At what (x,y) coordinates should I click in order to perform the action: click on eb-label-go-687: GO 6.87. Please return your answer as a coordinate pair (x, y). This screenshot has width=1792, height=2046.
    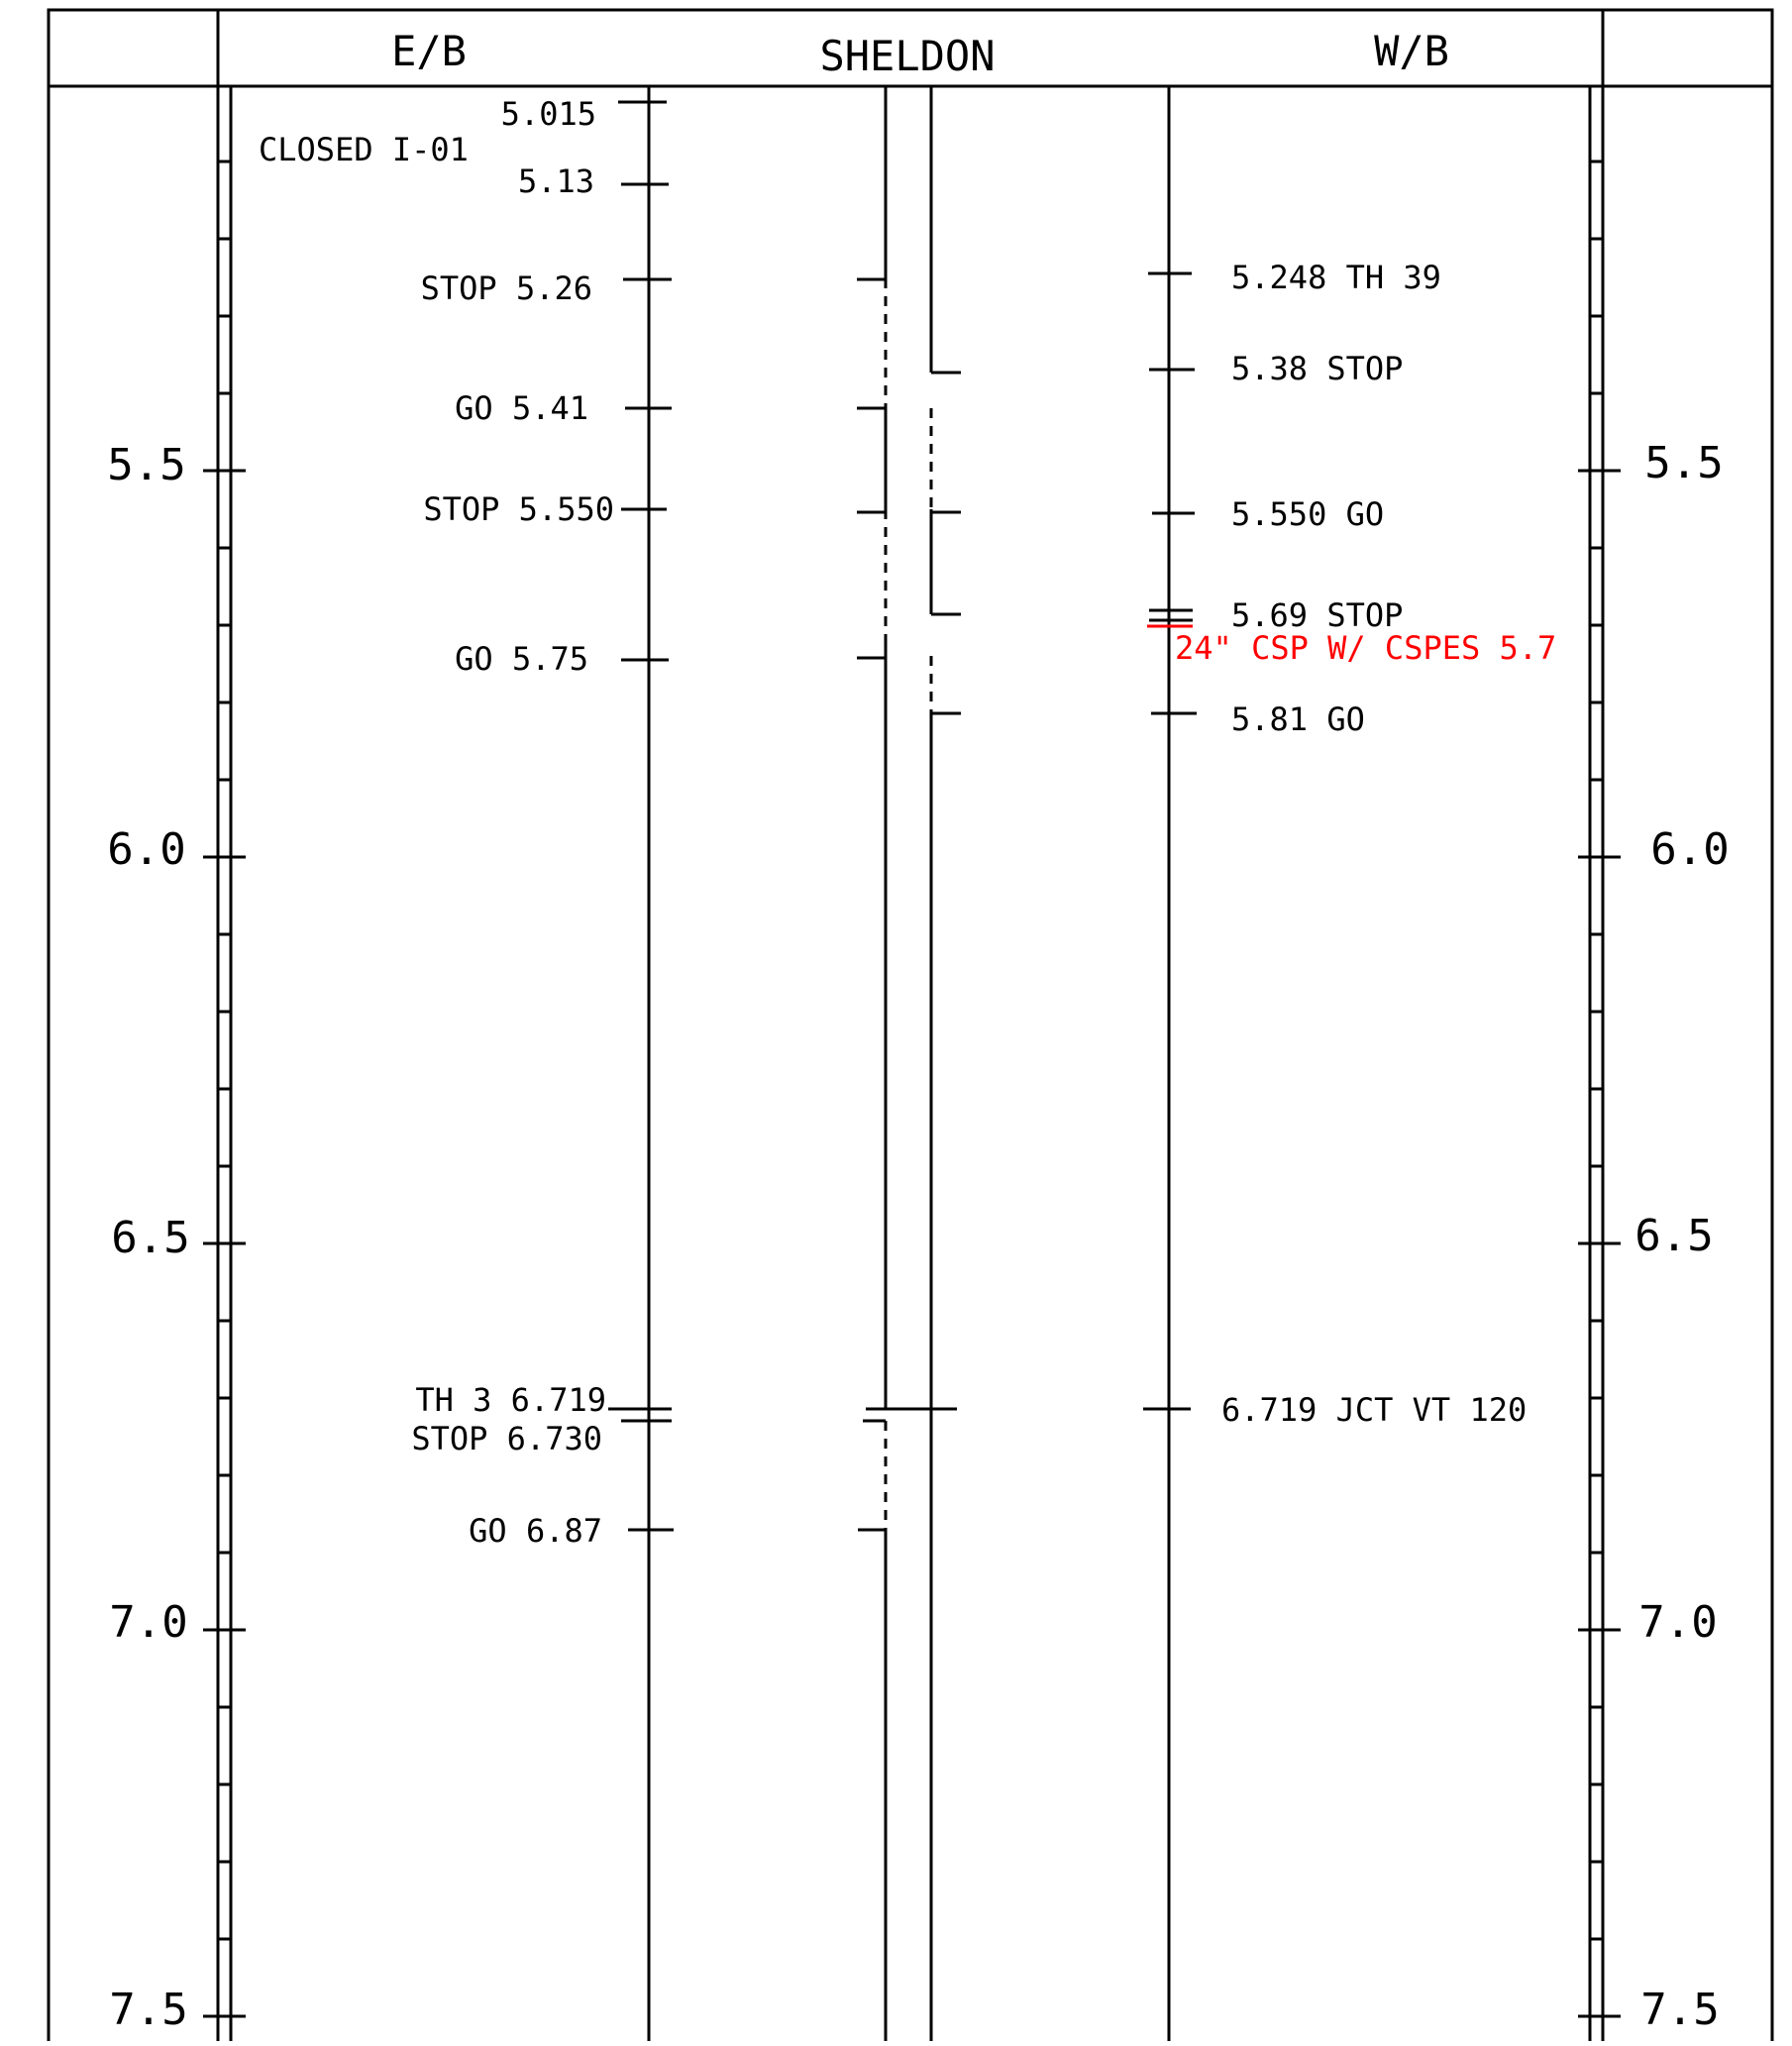
    Looking at the image, I should click on (535, 1531).